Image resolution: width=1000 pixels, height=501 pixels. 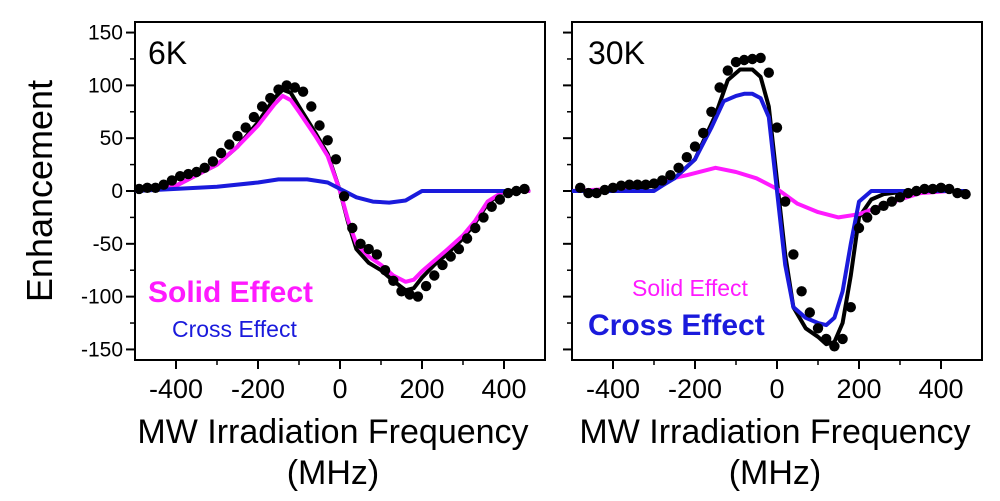 What do you see at coordinates (105, 85) in the screenshot?
I see `y-tick-label: 100` at bounding box center [105, 85].